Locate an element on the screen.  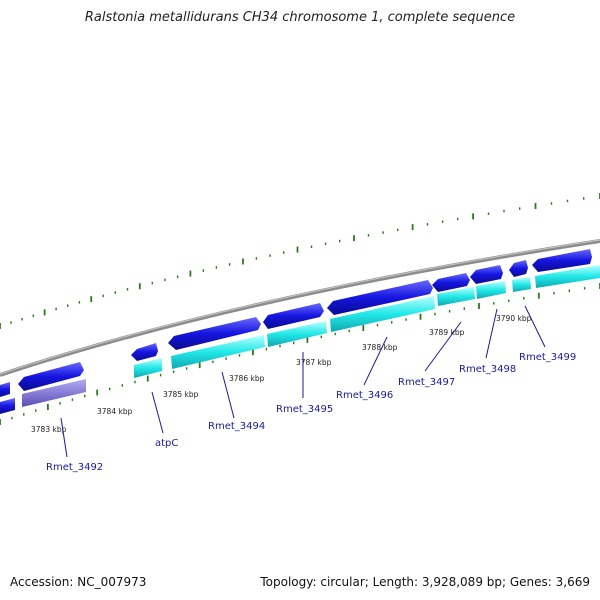
gene-label-rmet-3495: Rmet_3495 is located at coordinates (304, 409).